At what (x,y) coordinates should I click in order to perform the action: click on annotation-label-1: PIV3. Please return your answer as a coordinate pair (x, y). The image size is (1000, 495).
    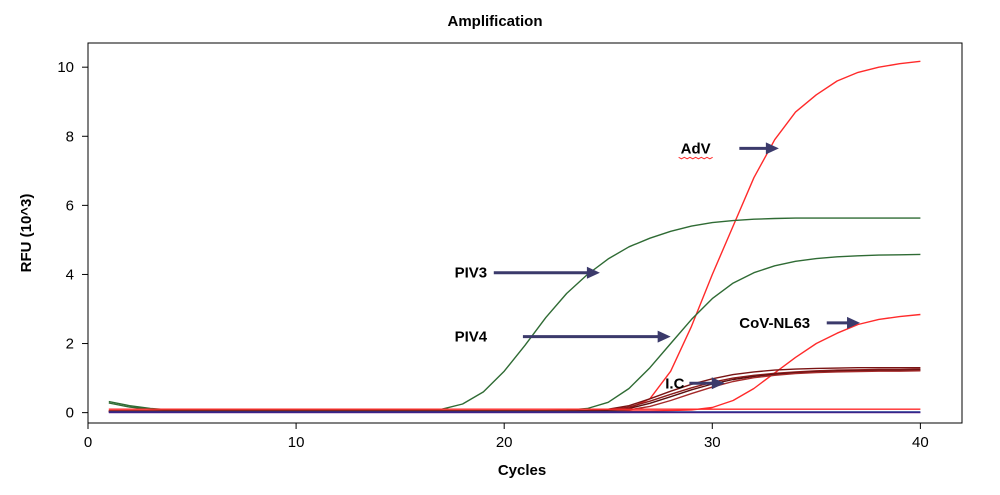
    Looking at the image, I should click on (471, 273).